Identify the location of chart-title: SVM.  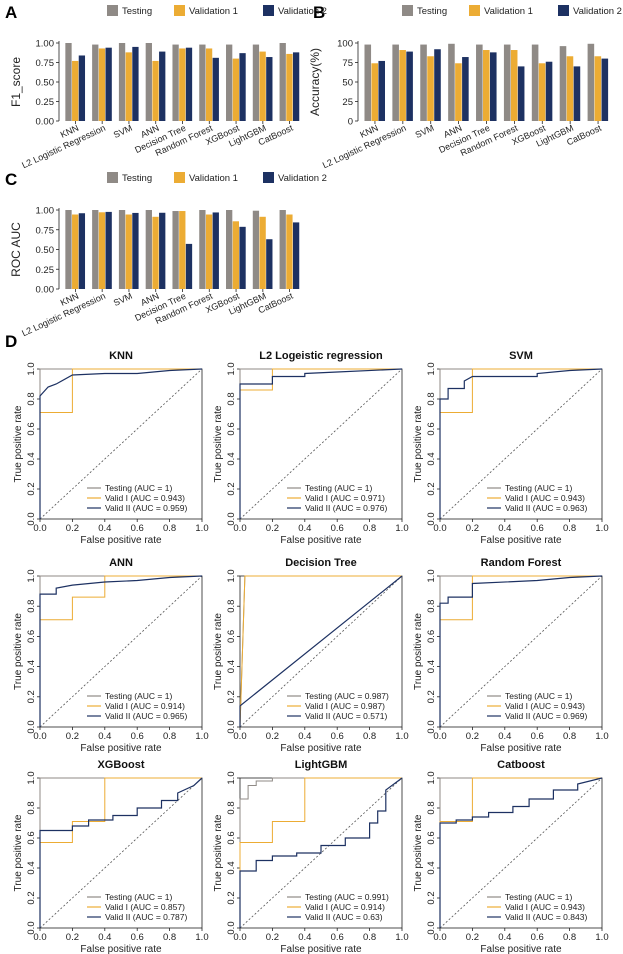
(521, 356).